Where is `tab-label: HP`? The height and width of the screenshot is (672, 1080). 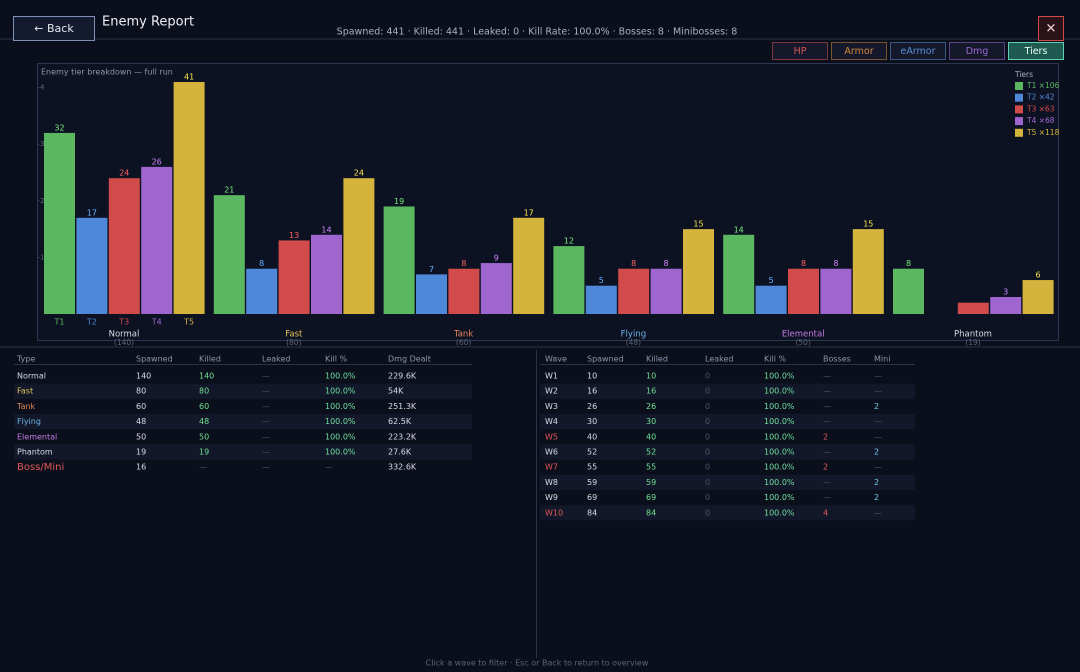 tab-label: HP is located at coordinates (800, 51).